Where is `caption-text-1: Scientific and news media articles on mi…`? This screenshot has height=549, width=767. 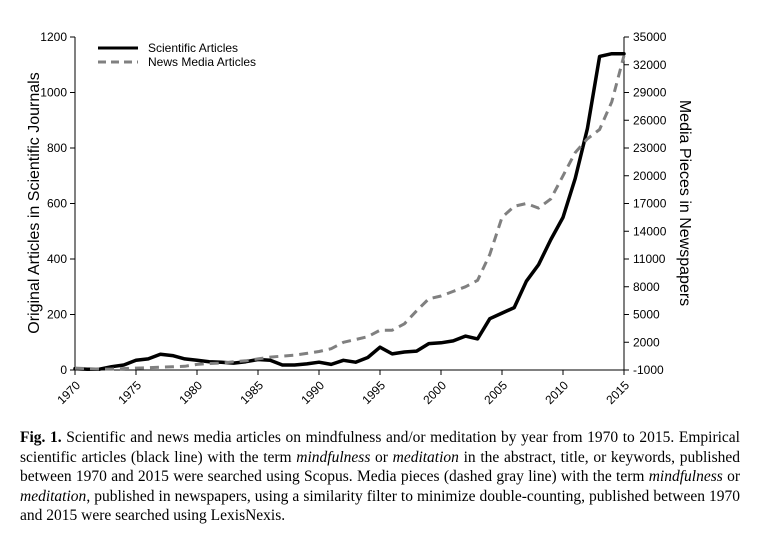
caption-text-1: Scientific and news media articles on mi… is located at coordinates (380, 447).